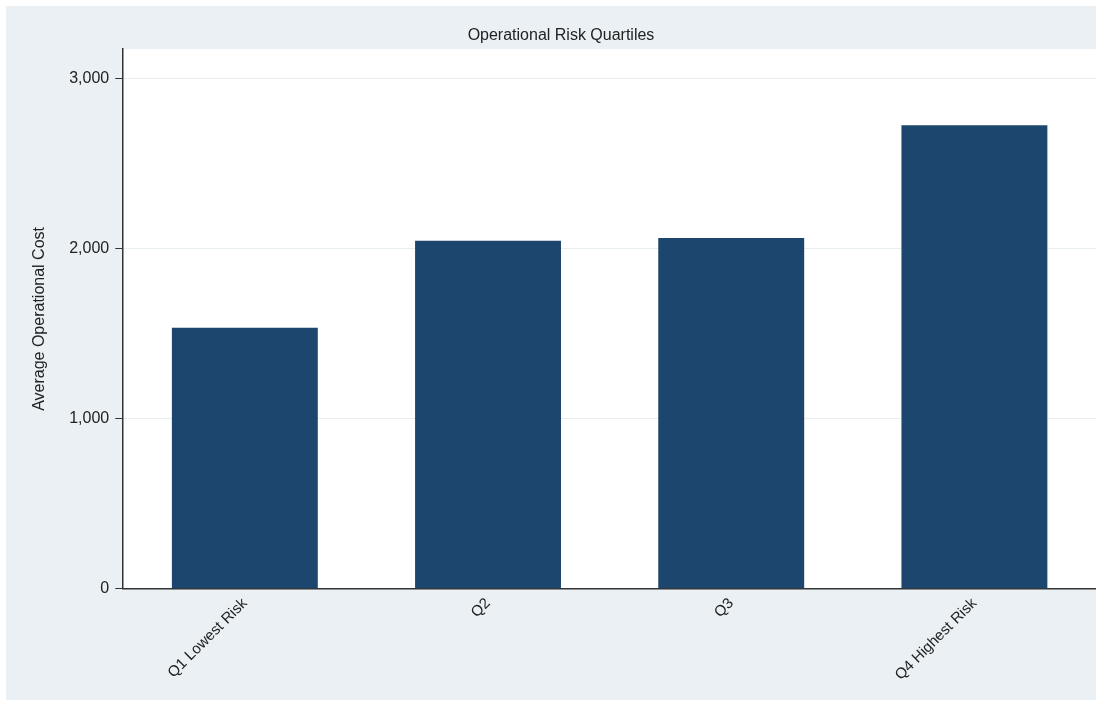 The width and height of the screenshot is (1102, 706). Describe the element at coordinates (89, 417) in the screenshot. I see `y-tick-label: 1,000` at that location.